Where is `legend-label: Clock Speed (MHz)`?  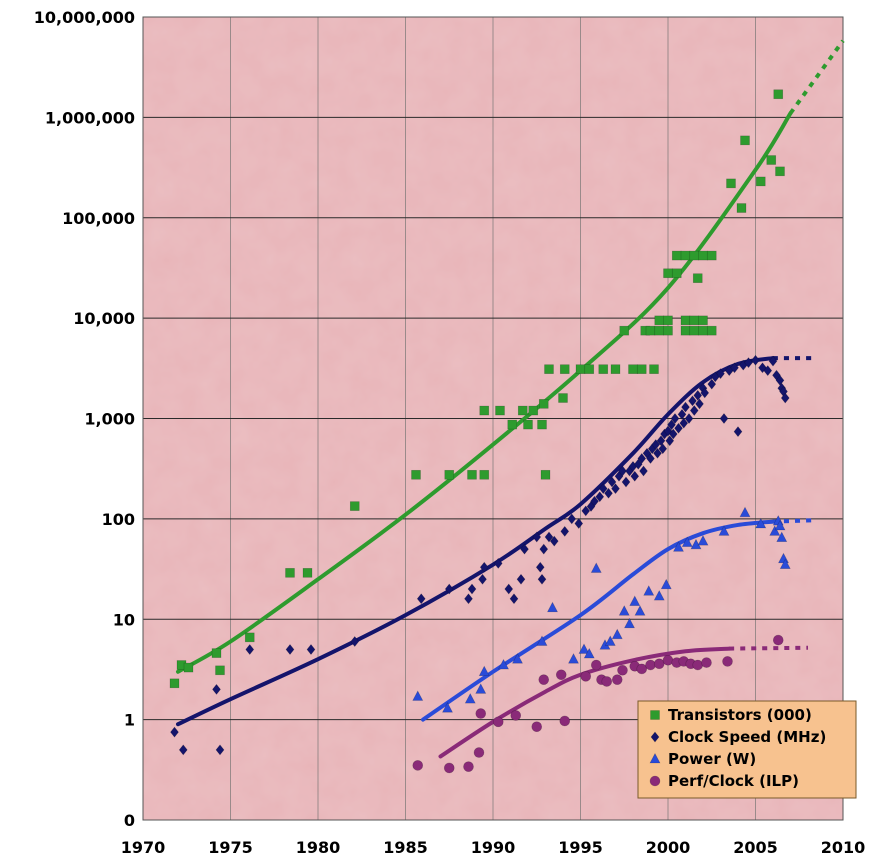 legend-label: Clock Speed (MHz) is located at coordinates (747, 737).